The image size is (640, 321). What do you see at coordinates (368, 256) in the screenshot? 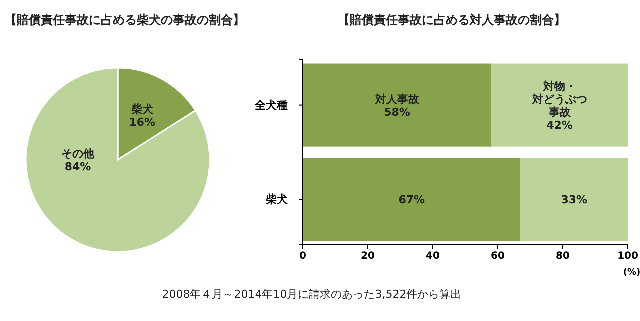
I see `x-tick-label: 20` at bounding box center [368, 256].